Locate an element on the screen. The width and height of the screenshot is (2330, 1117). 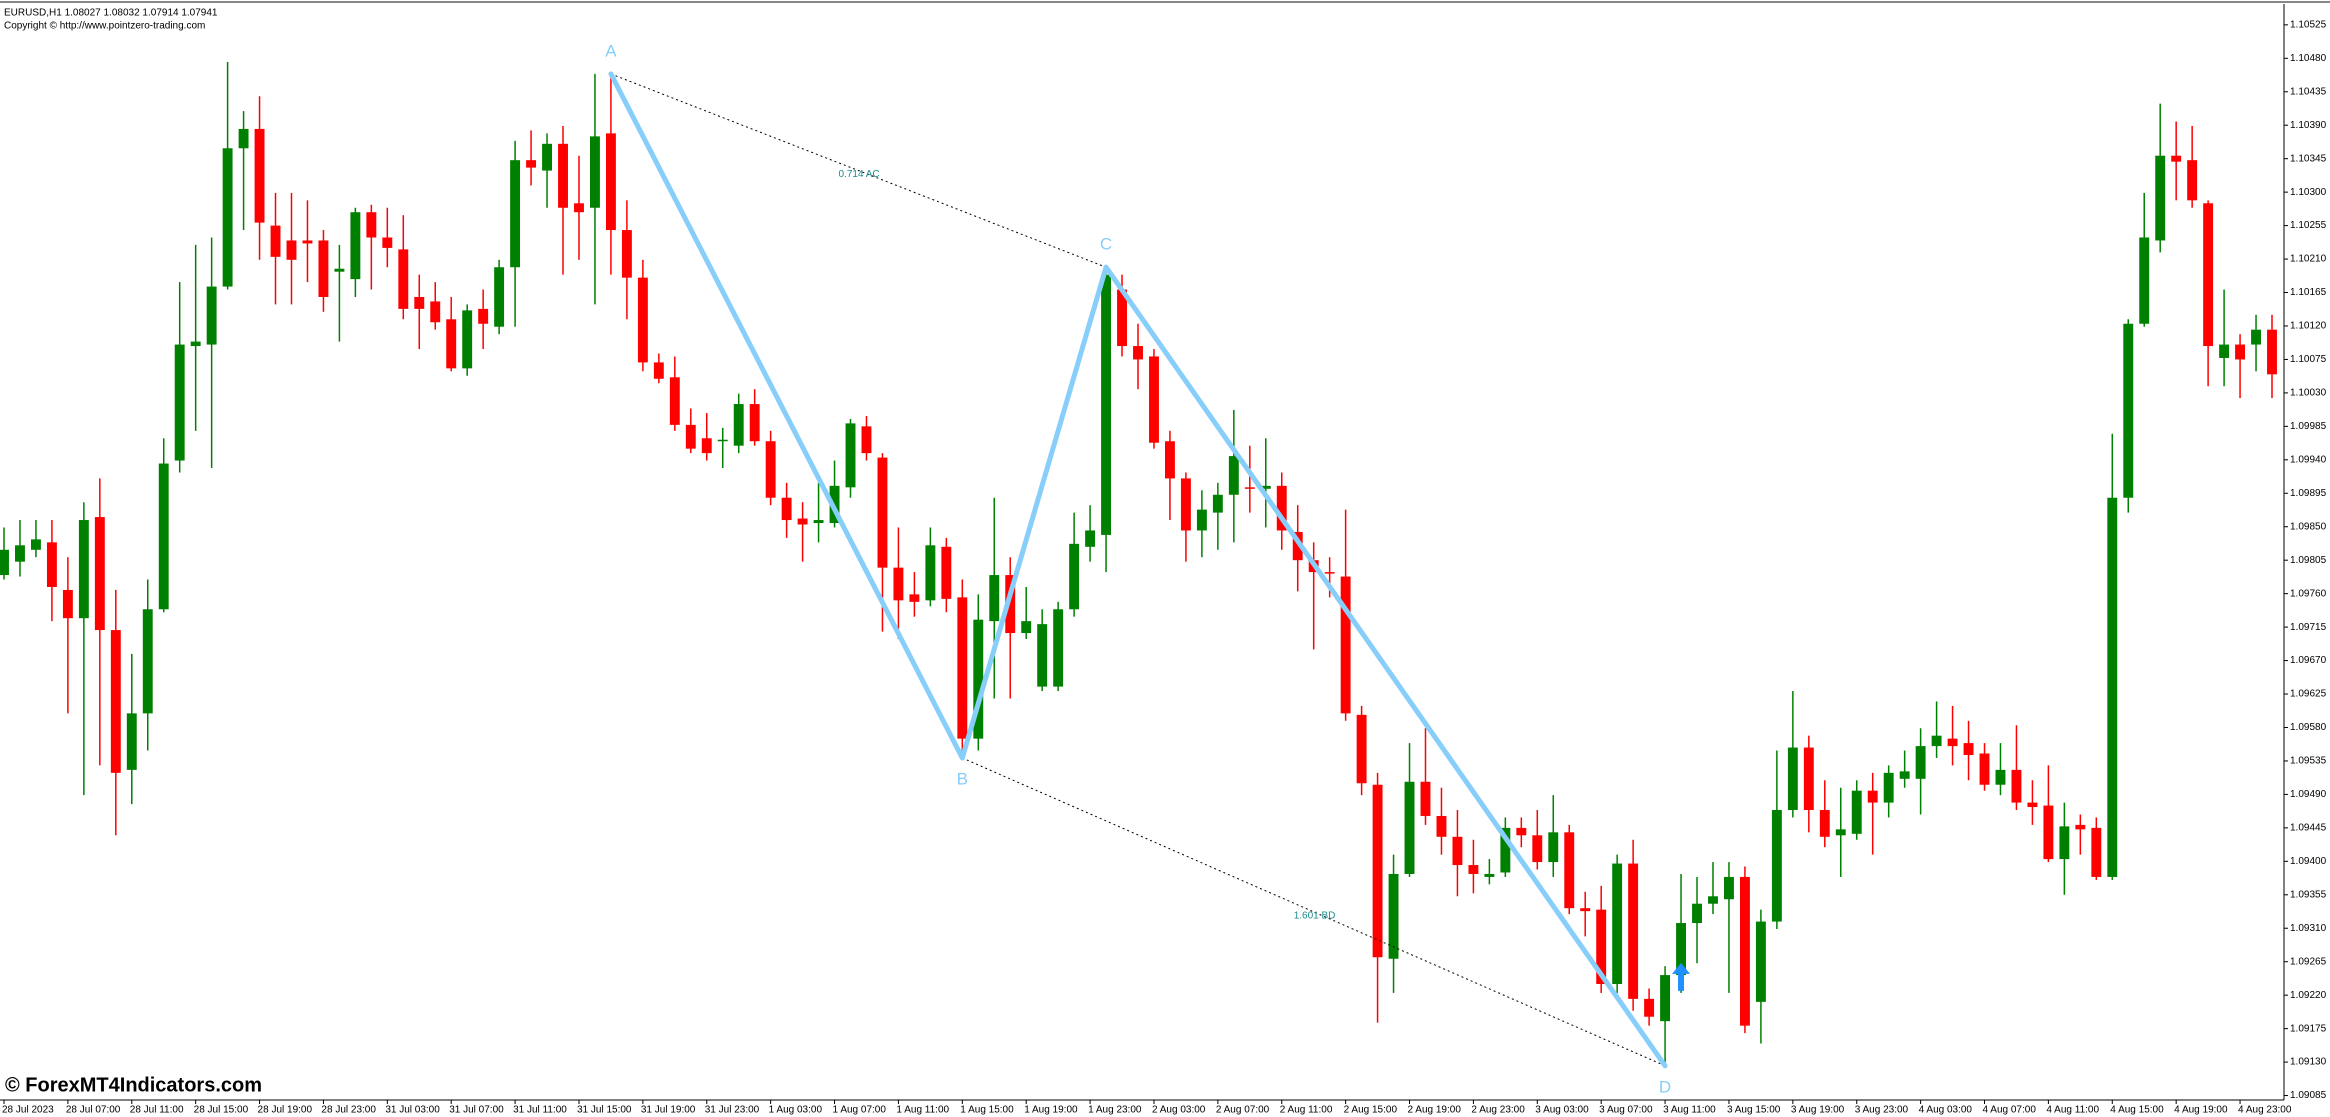
y-tick-label: 1.09355 is located at coordinates (2308, 894).